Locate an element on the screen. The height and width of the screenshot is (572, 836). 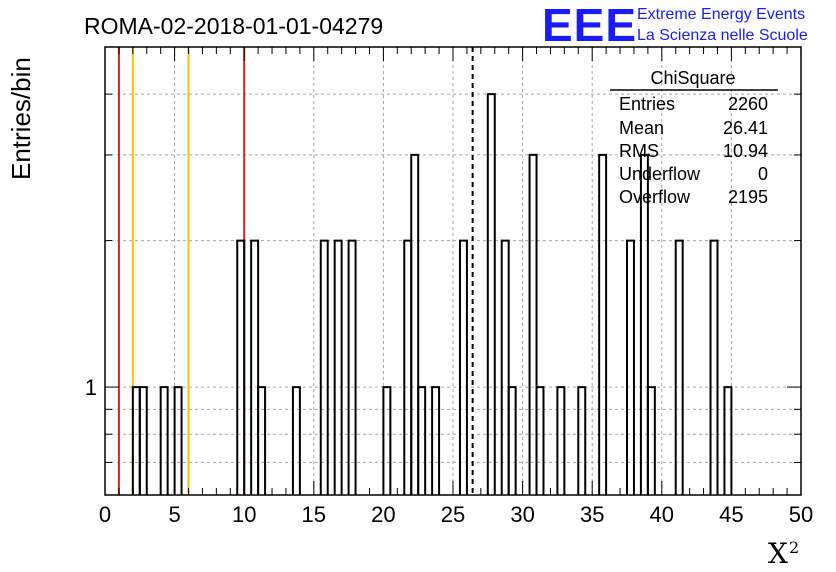
stats-value-entries: 2260 is located at coordinates (748, 104).